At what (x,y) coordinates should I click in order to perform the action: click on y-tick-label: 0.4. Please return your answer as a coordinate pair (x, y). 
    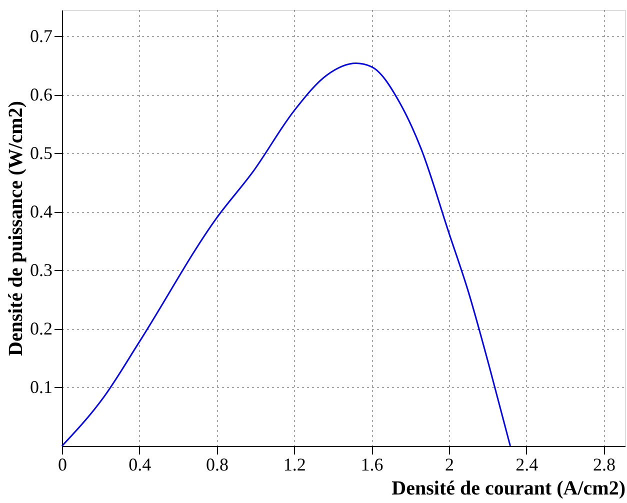
    Looking at the image, I should click on (41, 211).